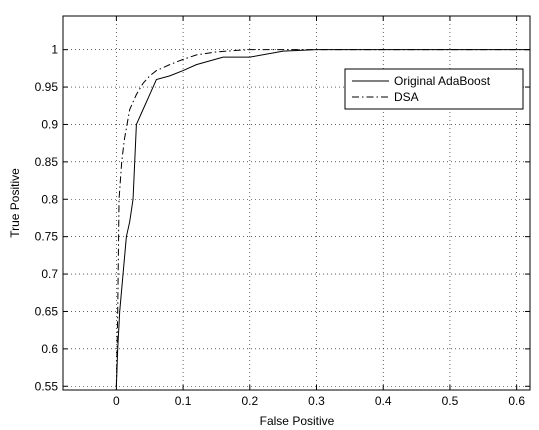  Describe the element at coordinates (406, 97) in the screenshot. I see `legend-label: DSA` at that location.